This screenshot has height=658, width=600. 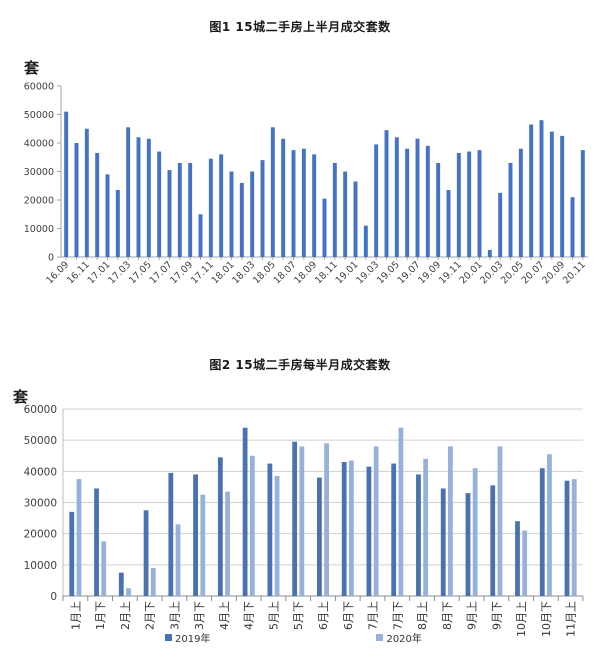 I want to click on x-tick-label: 3月上, so click(x=174, y=615).